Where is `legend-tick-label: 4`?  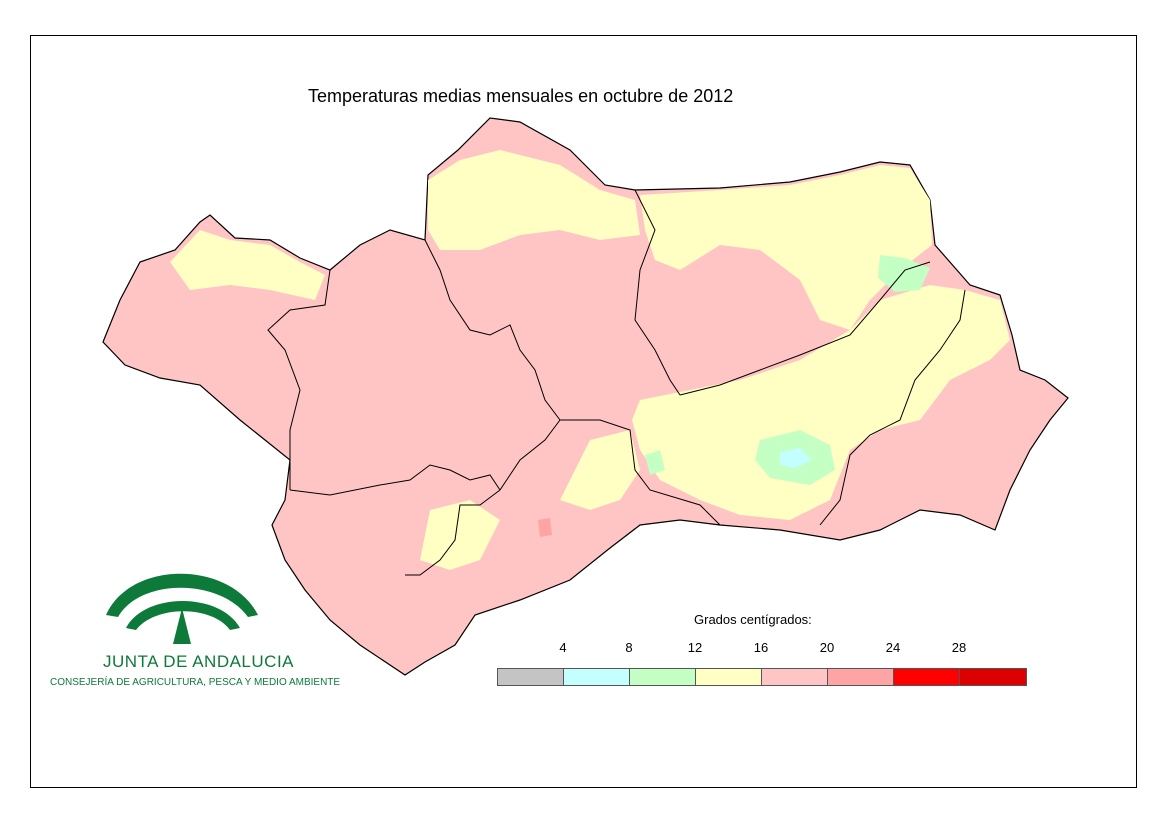
legend-tick-label: 4 is located at coordinates (563, 647).